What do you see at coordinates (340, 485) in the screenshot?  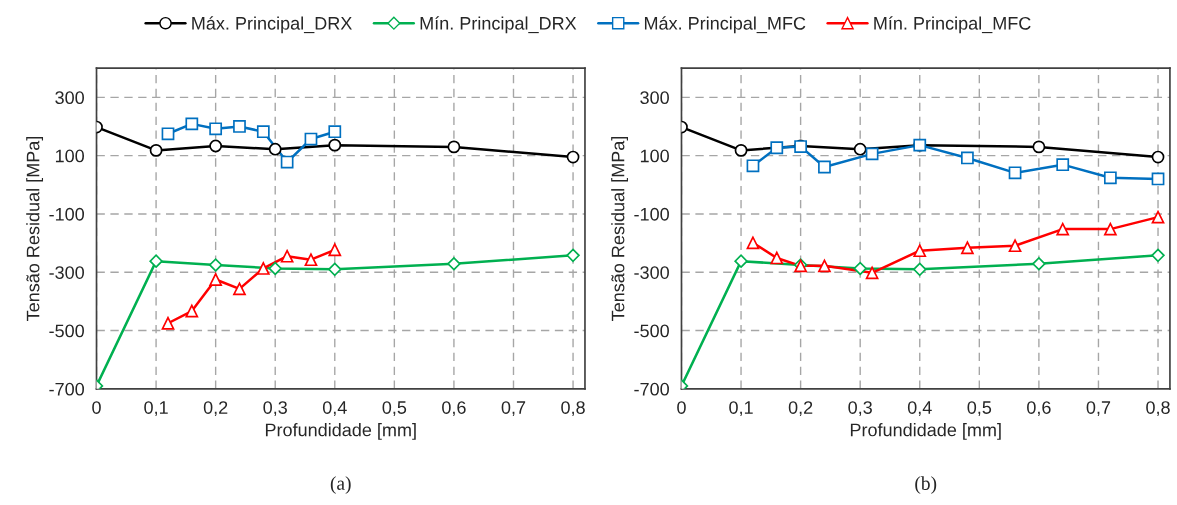 I see `text: (a)` at bounding box center [340, 485].